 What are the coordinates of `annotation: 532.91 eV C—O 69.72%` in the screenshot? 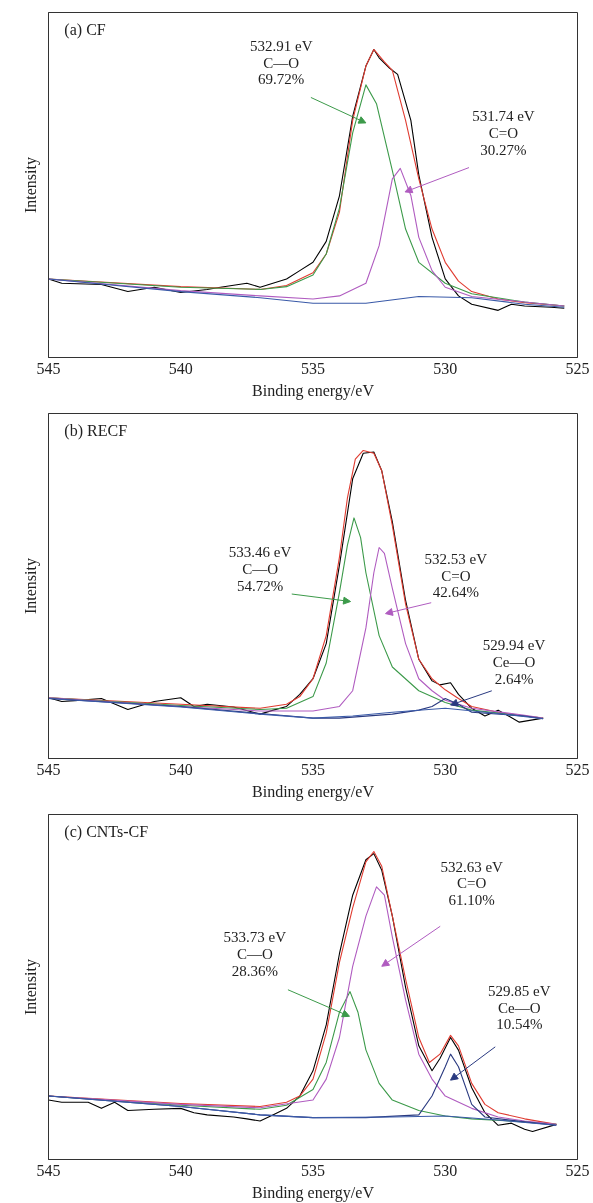 It's located at (281, 62).